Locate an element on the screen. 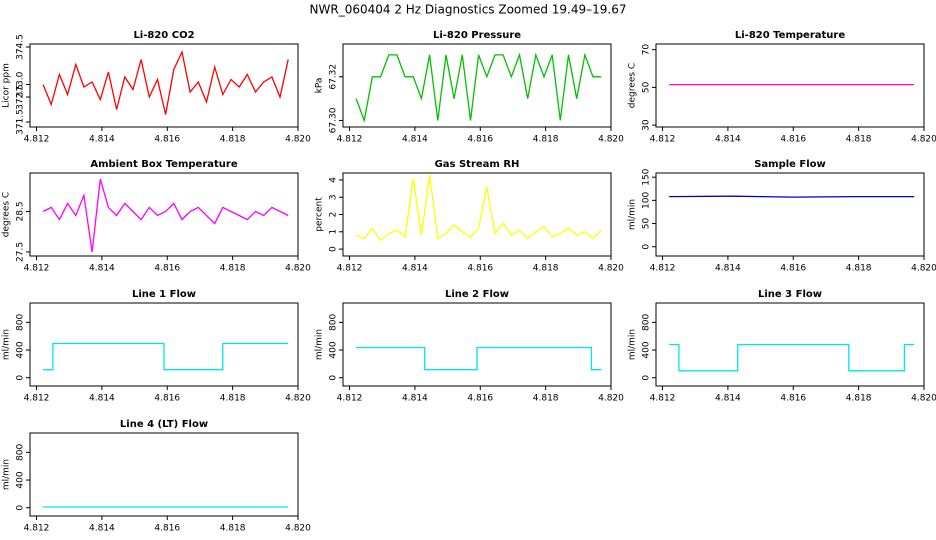  y-tick-label: 1 is located at coordinates (334, 232).